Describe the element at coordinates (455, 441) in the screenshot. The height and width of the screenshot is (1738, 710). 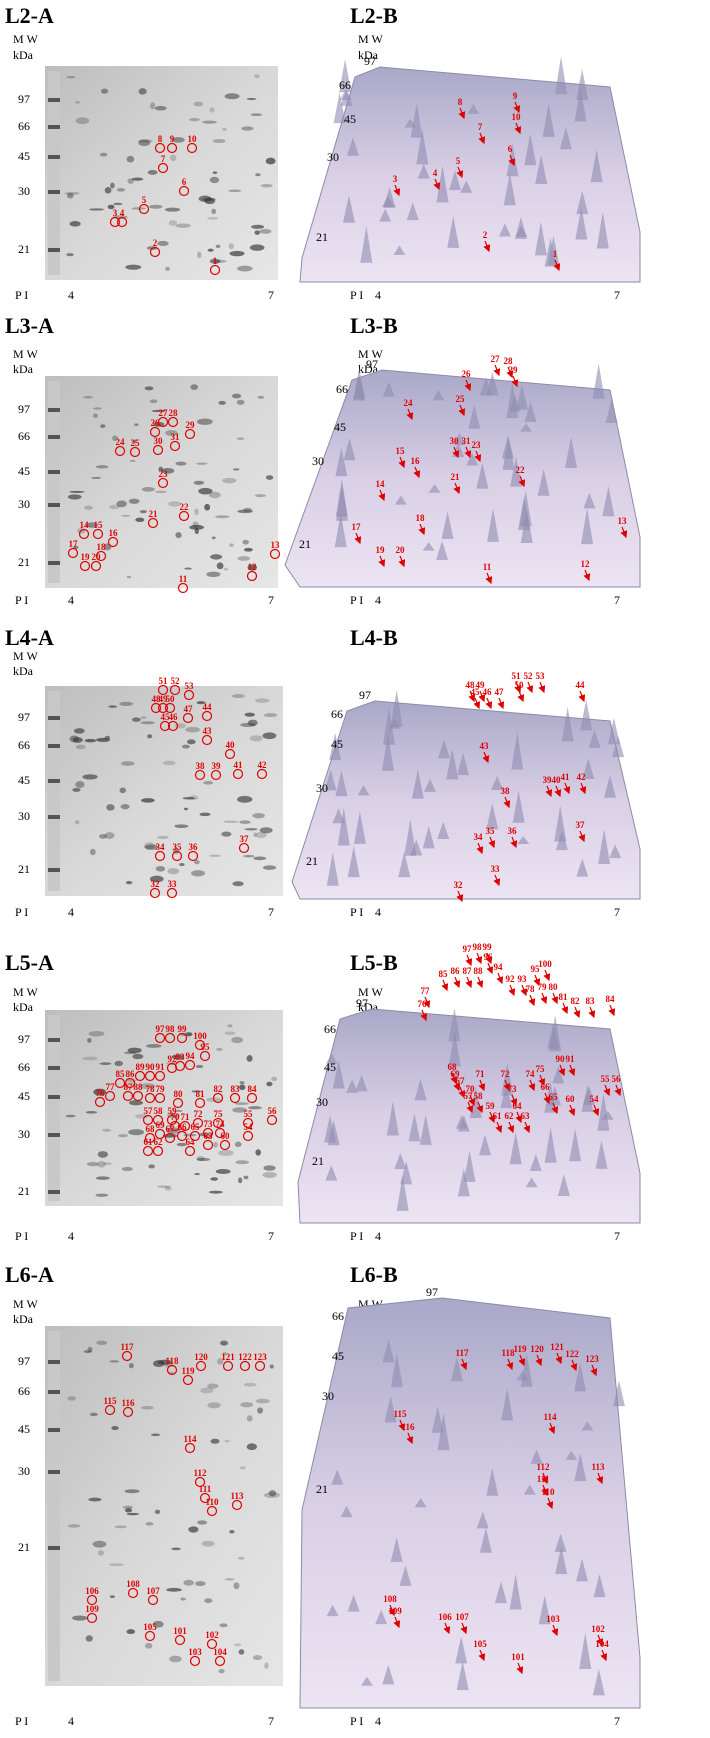
I see `spot-label: 30` at that location.